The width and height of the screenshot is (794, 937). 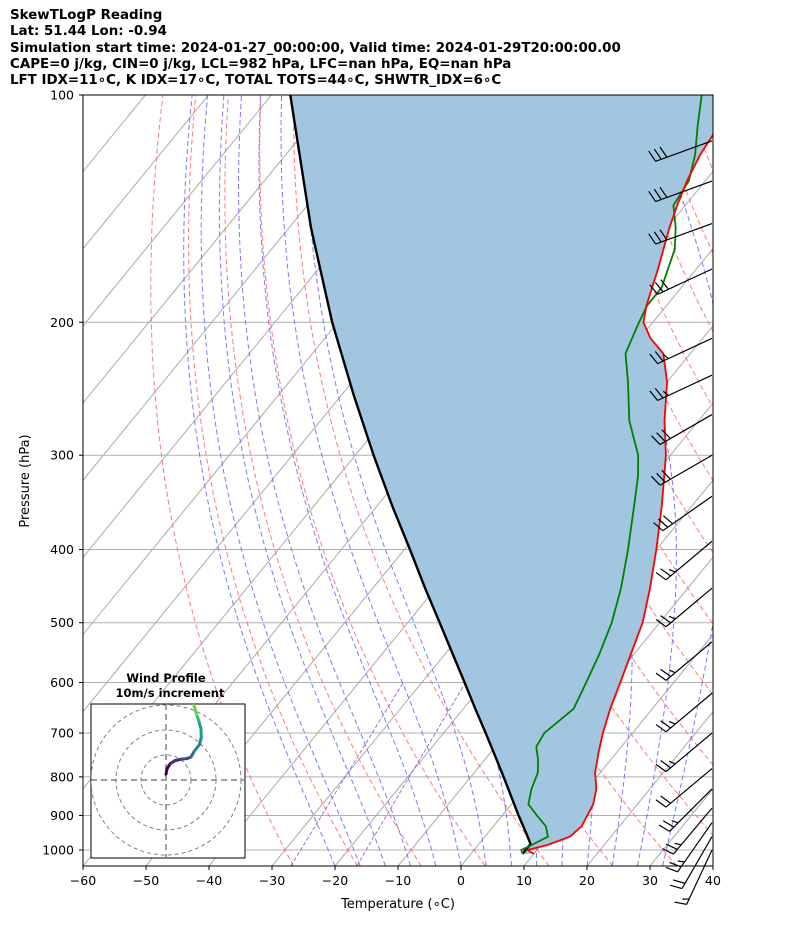 I want to click on location-line: Lat: 51.44 Lon: -0.94, so click(x=88, y=32).